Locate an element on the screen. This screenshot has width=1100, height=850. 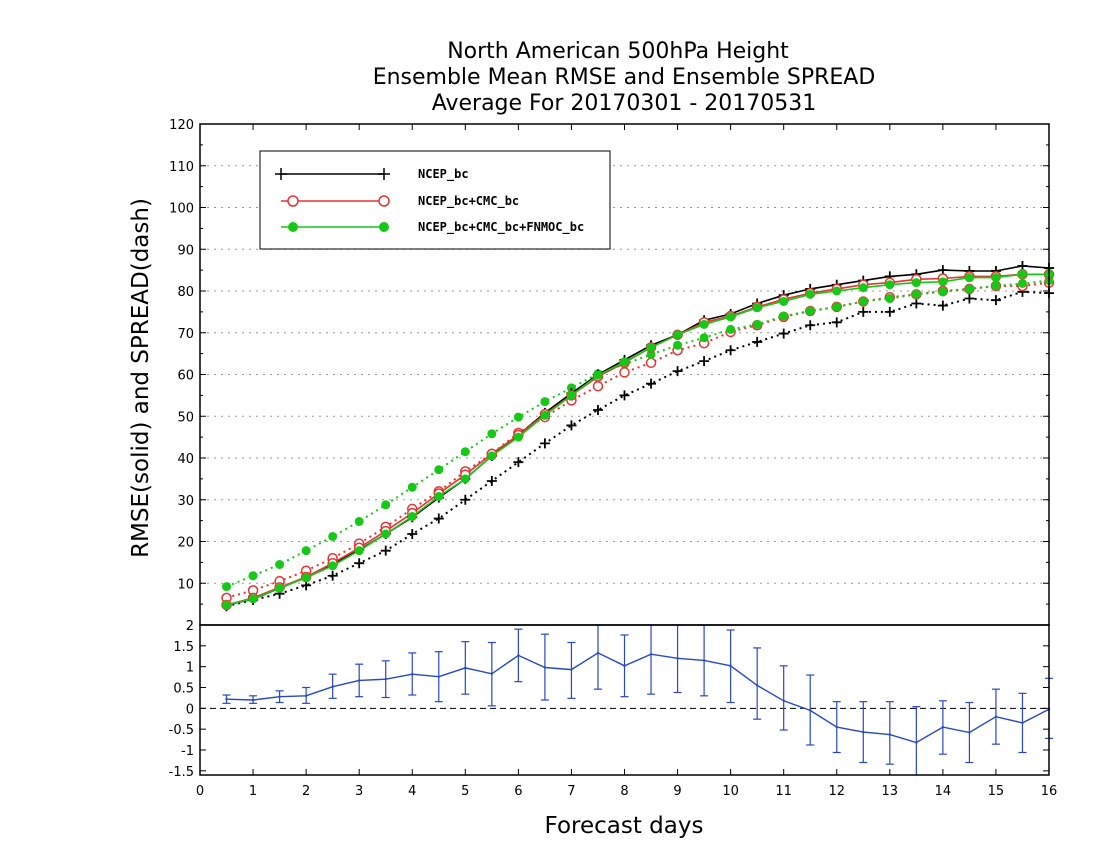
x-tick-label: 14 is located at coordinates (943, 791).